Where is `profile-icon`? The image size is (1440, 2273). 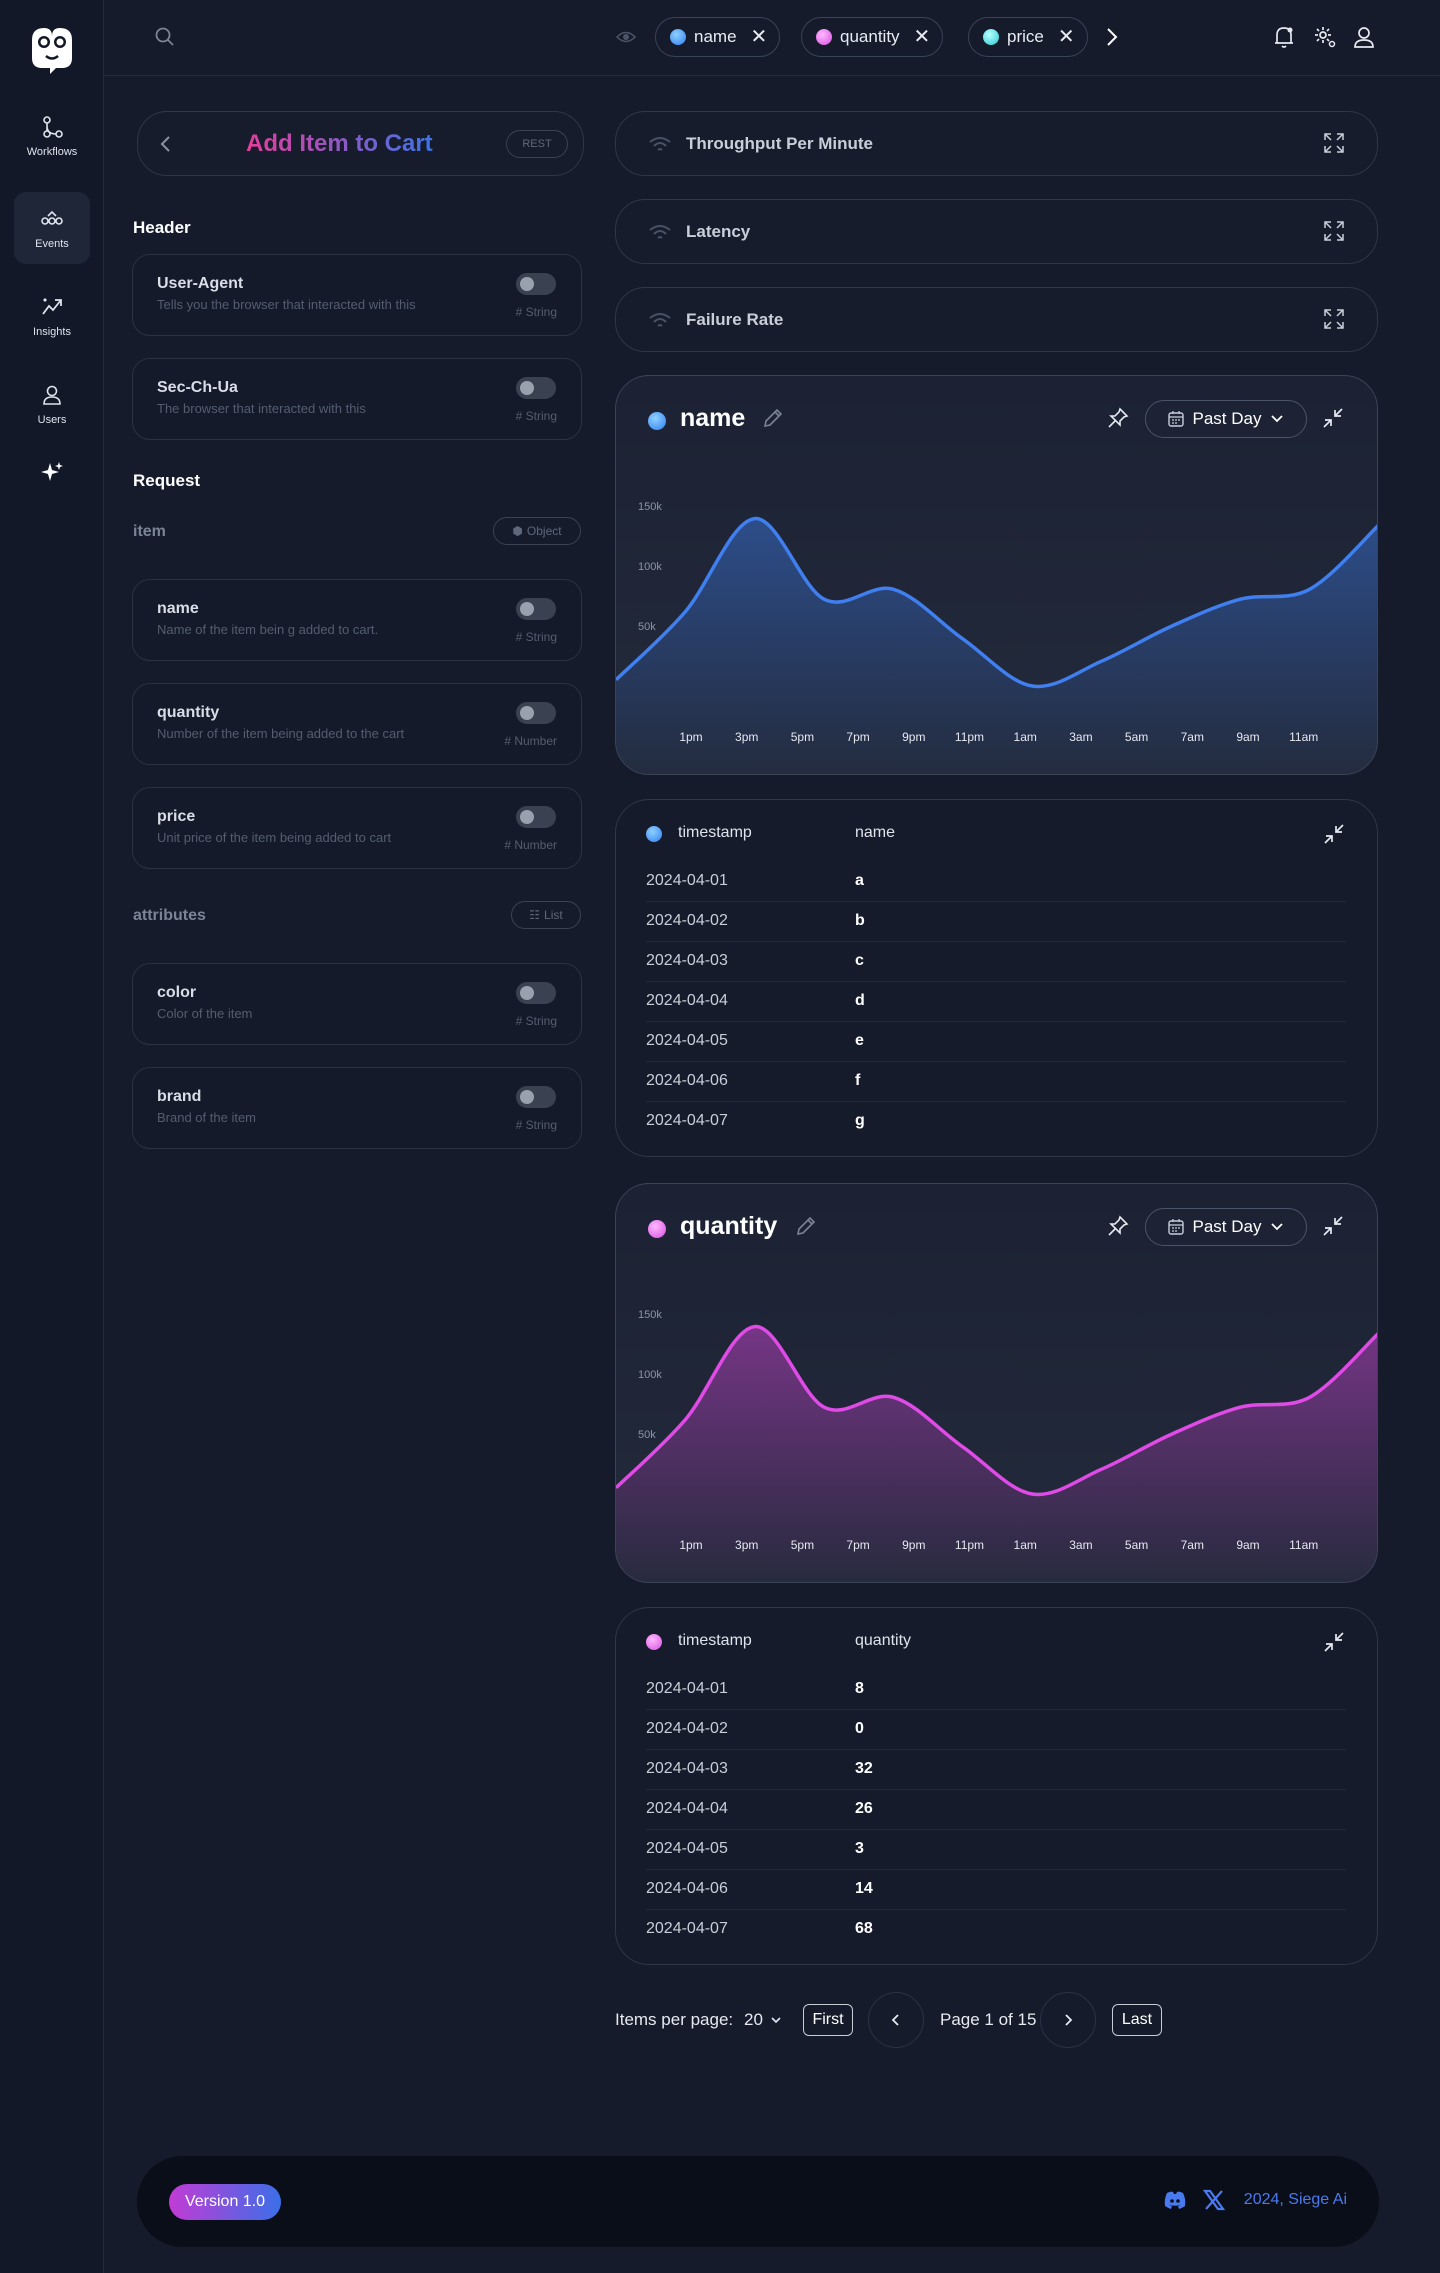 profile-icon is located at coordinates (1364, 37).